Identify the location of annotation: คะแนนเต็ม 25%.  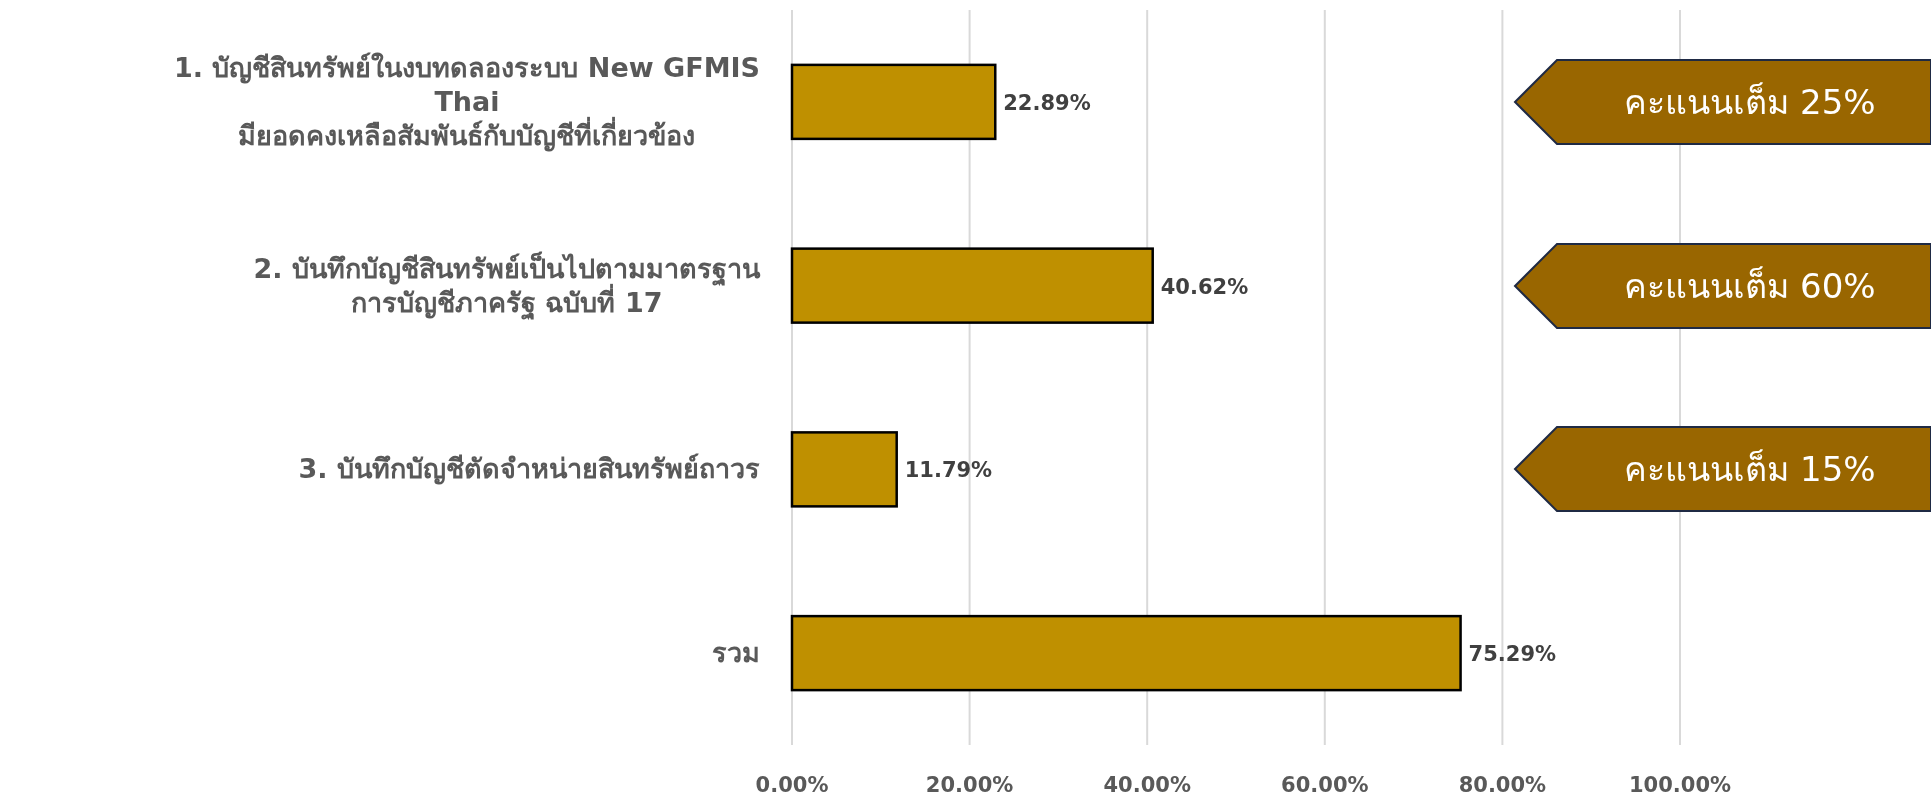
(1750, 102).